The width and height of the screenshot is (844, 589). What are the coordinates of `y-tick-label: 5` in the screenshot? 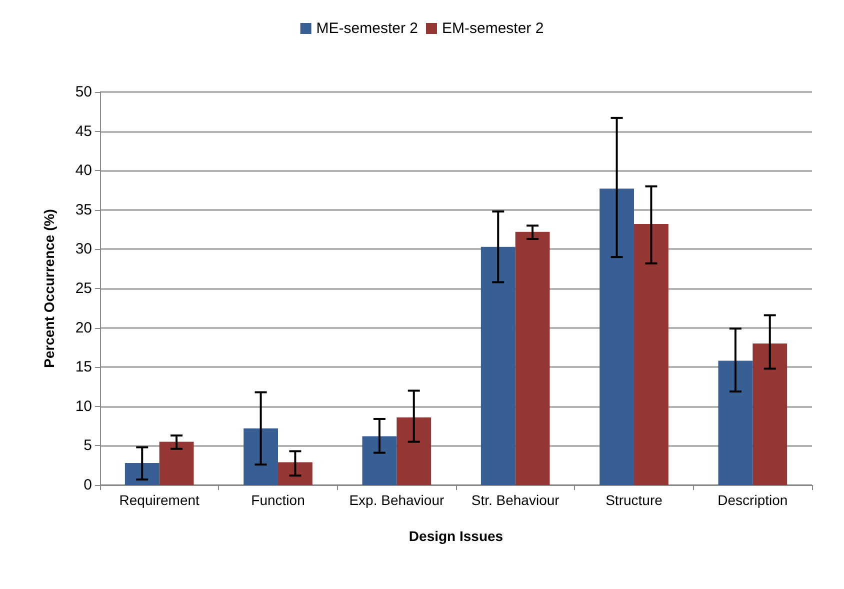 It's located at (88, 445).